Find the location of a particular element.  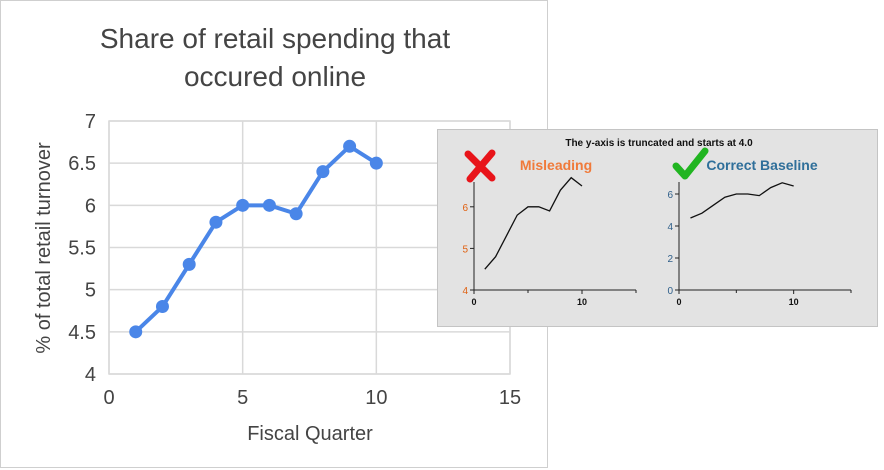

x-axis-label: Fiscal Quarter is located at coordinates (310, 434).